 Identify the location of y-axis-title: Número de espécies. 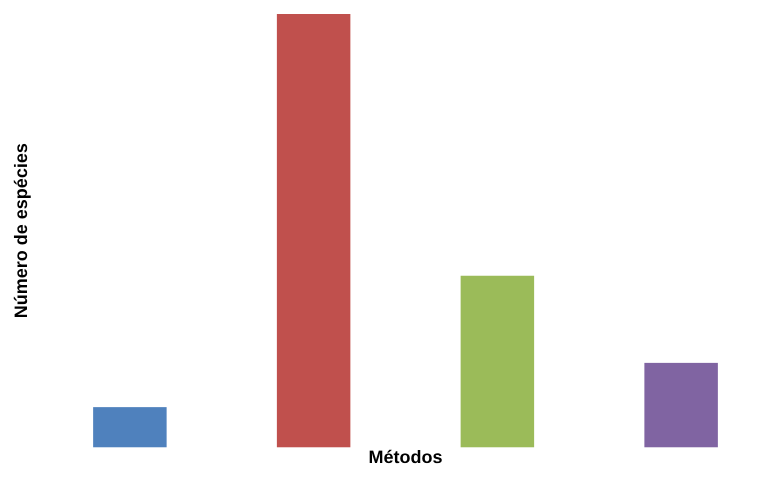
(20, 230).